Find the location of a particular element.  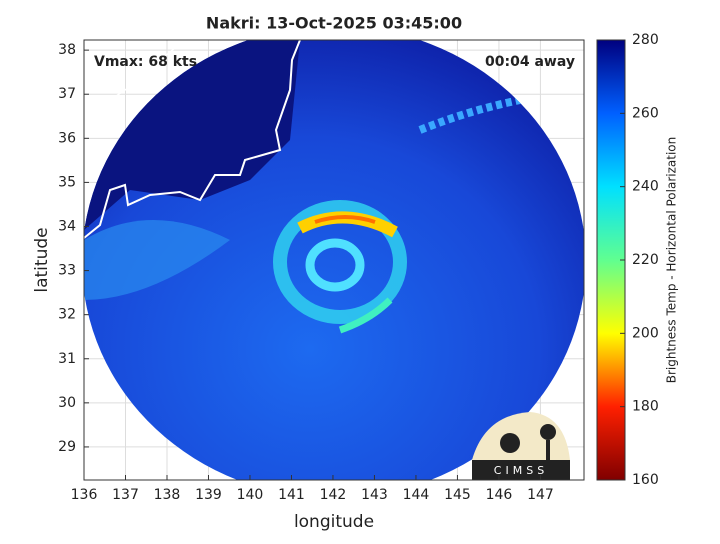

y-tick-label: 29 is located at coordinates (67, 447).